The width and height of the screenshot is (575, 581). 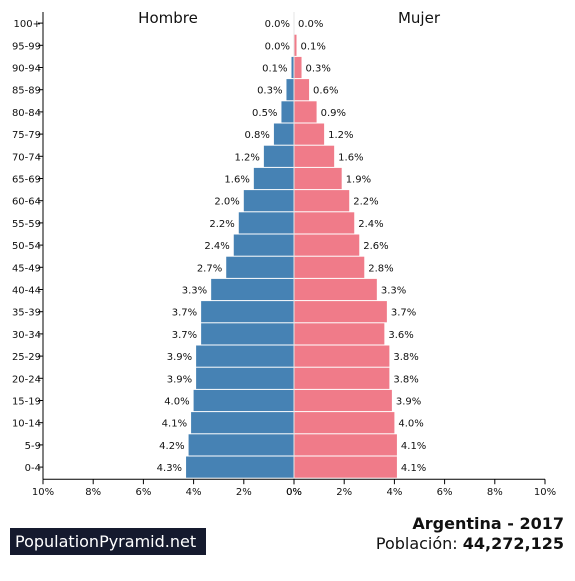 I want to click on female-value-label: 2.6%, so click(x=375, y=246).